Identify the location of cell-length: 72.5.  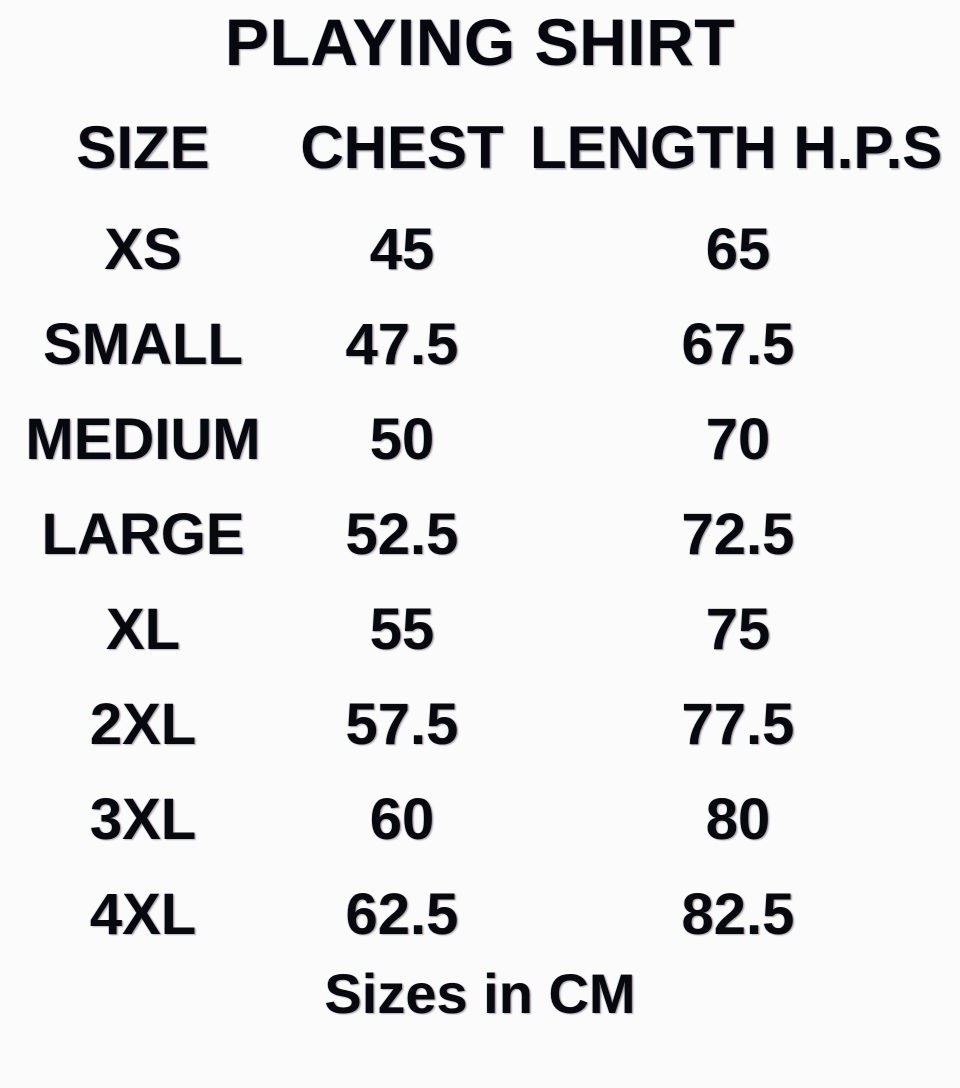
(738, 534).